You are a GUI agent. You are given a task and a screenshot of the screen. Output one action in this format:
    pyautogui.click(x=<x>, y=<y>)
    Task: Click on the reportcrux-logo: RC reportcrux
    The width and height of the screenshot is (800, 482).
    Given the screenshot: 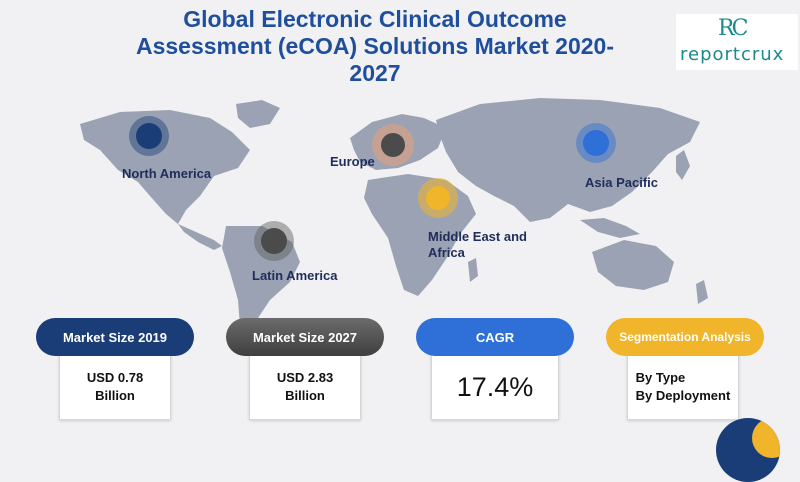 What is the action you would take?
    pyautogui.click(x=737, y=42)
    